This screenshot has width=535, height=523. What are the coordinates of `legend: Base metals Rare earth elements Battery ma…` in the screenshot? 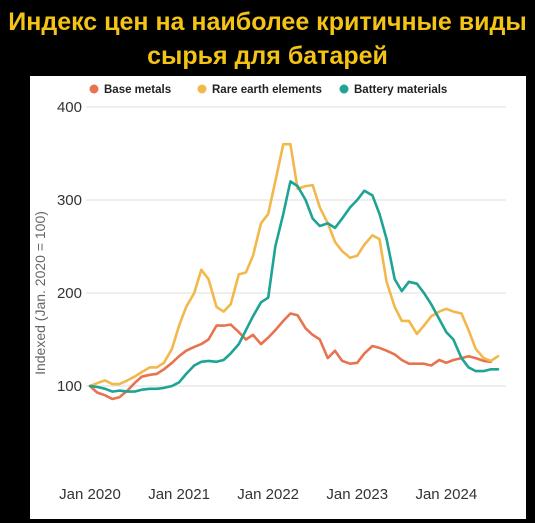 It's located at (268, 90).